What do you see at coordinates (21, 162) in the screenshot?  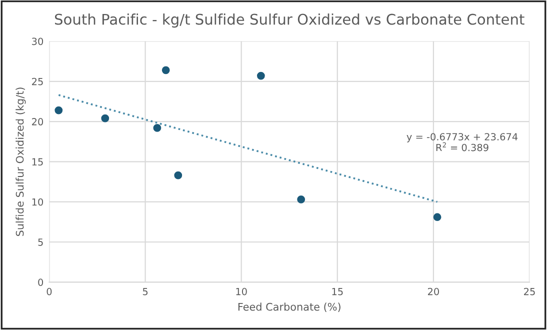 I see `y-axis-title: Sulfide Sulfur Oxidized (kg/t)` at bounding box center [21, 162].